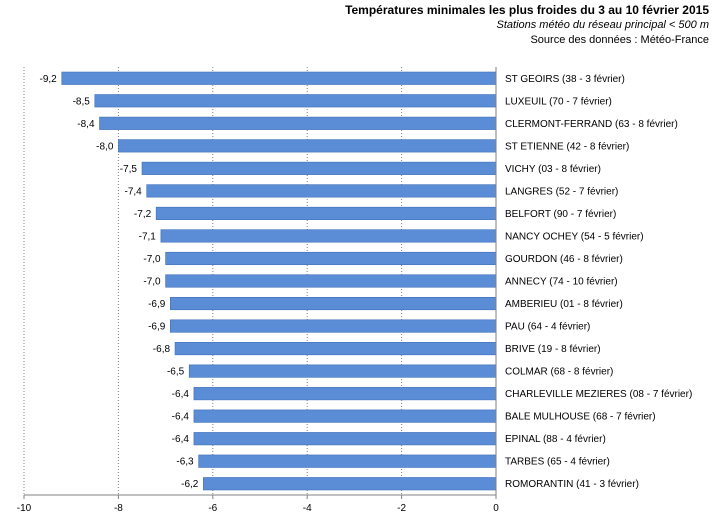 Image resolution: width=715 pixels, height=523 pixels. I want to click on x-tick-label: 0, so click(496, 508).